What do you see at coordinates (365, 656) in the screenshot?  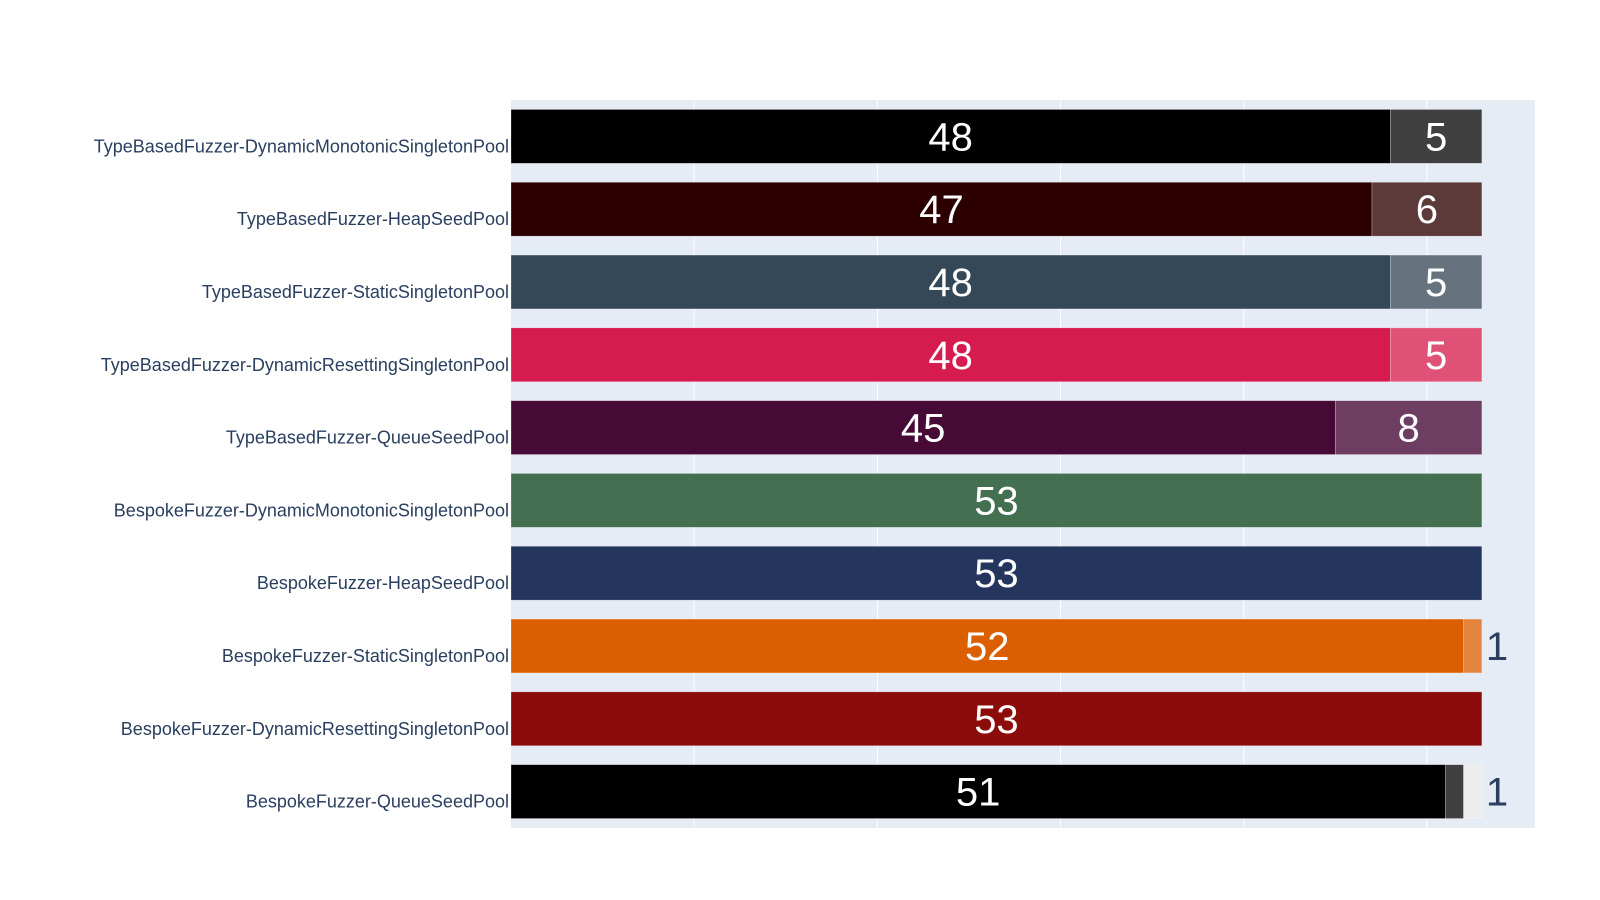 I see `category-label: BespokeFuzzer-StaticSingletonPool` at bounding box center [365, 656].